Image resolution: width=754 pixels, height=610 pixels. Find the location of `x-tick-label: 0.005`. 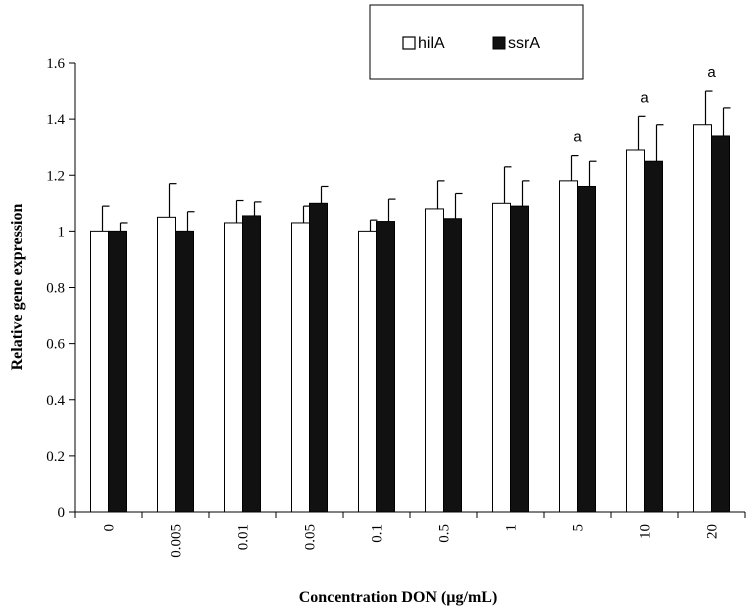

x-tick-label: 0.005 is located at coordinates (177, 541).